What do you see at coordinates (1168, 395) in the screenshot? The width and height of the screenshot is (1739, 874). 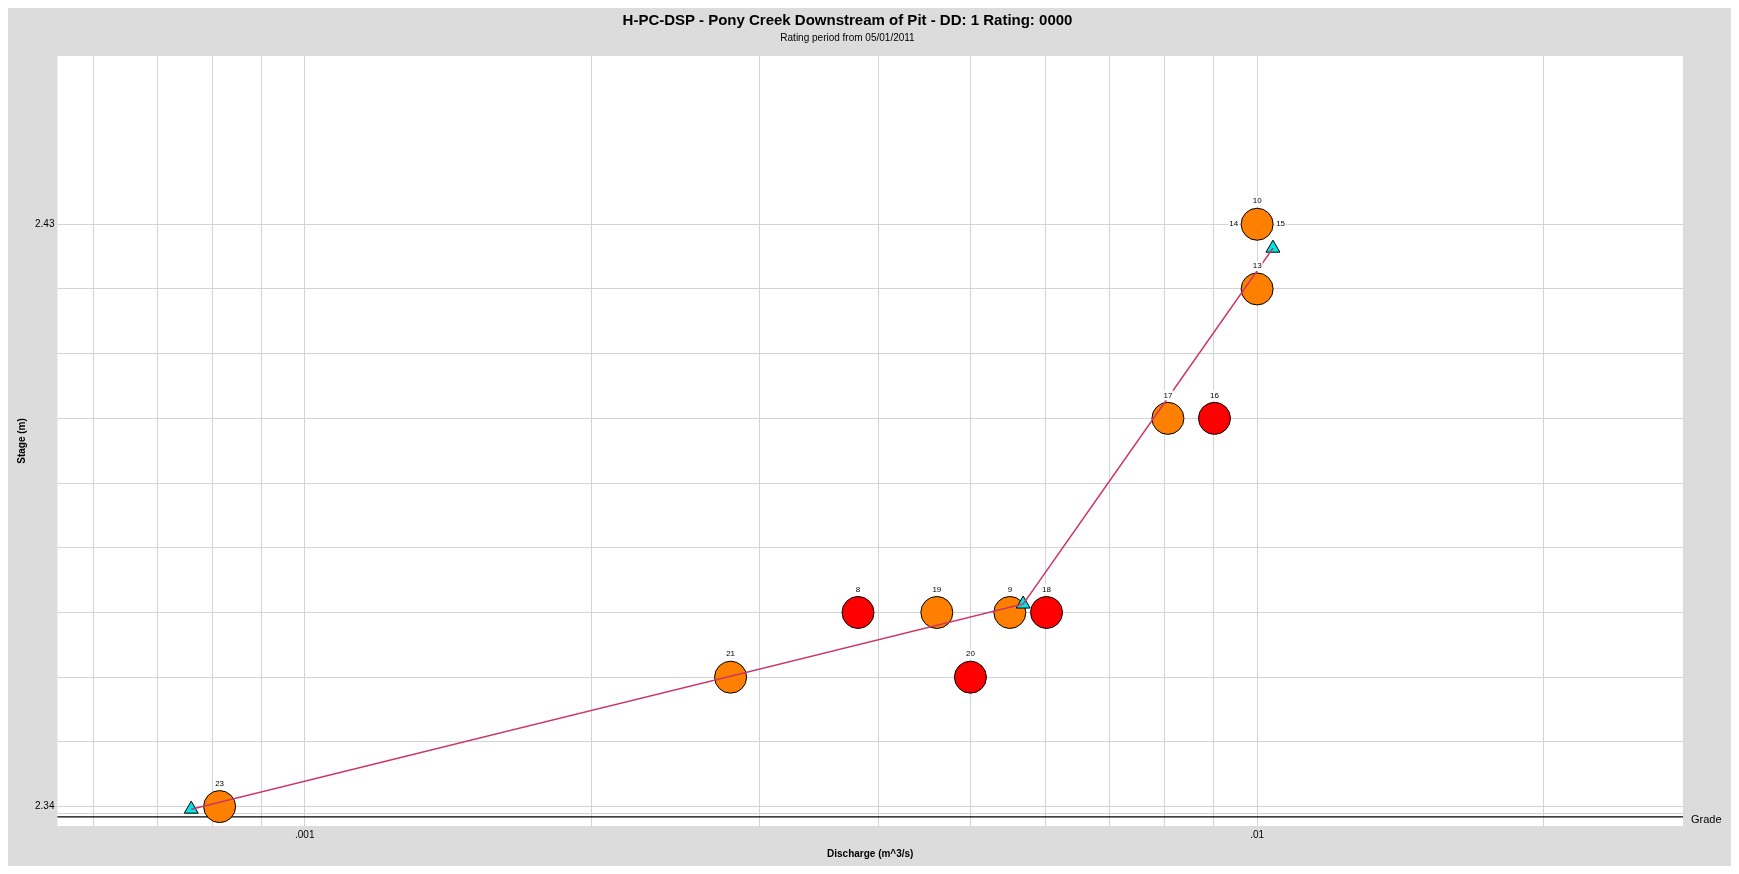 I see `annotation: 17` at bounding box center [1168, 395].